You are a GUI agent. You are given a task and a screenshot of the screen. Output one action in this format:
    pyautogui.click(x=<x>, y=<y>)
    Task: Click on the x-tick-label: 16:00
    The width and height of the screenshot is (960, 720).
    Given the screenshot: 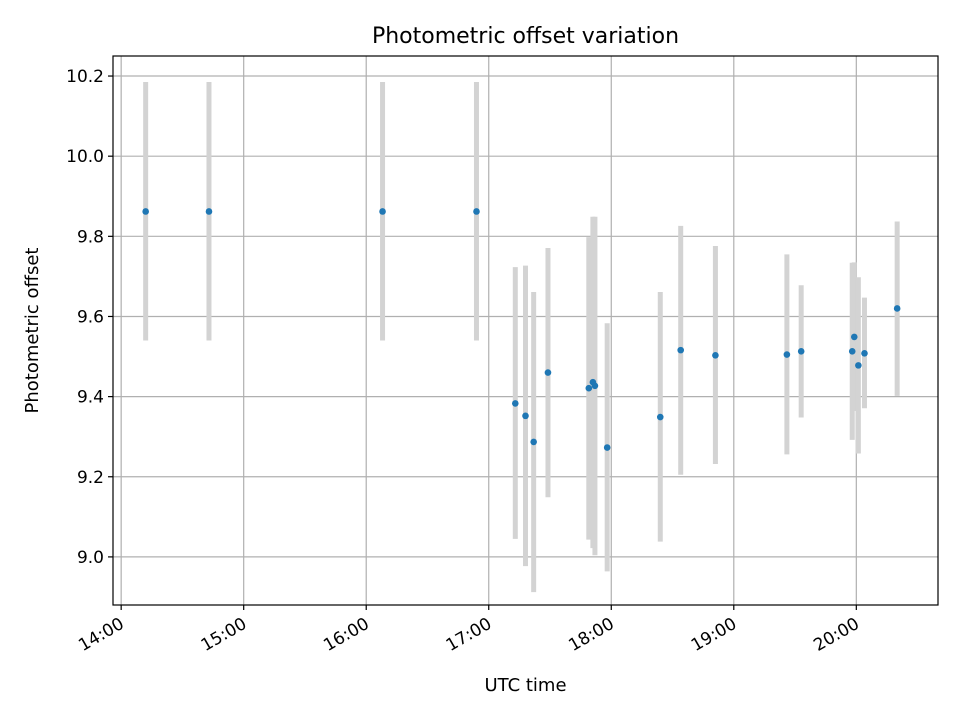 What is the action you would take?
    pyautogui.click(x=346, y=635)
    